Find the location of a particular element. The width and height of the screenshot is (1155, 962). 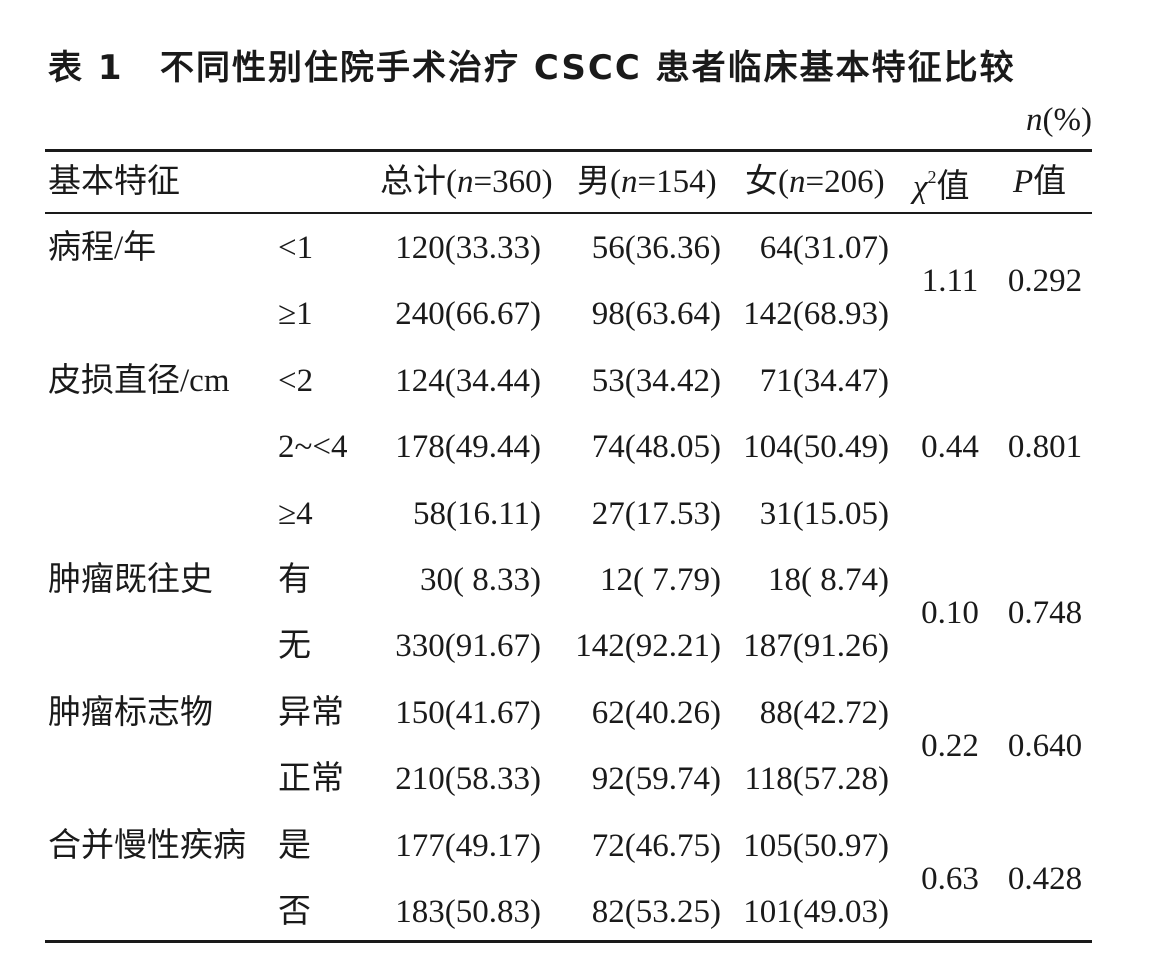

p-value: 0.292 is located at coordinates (1045, 281).